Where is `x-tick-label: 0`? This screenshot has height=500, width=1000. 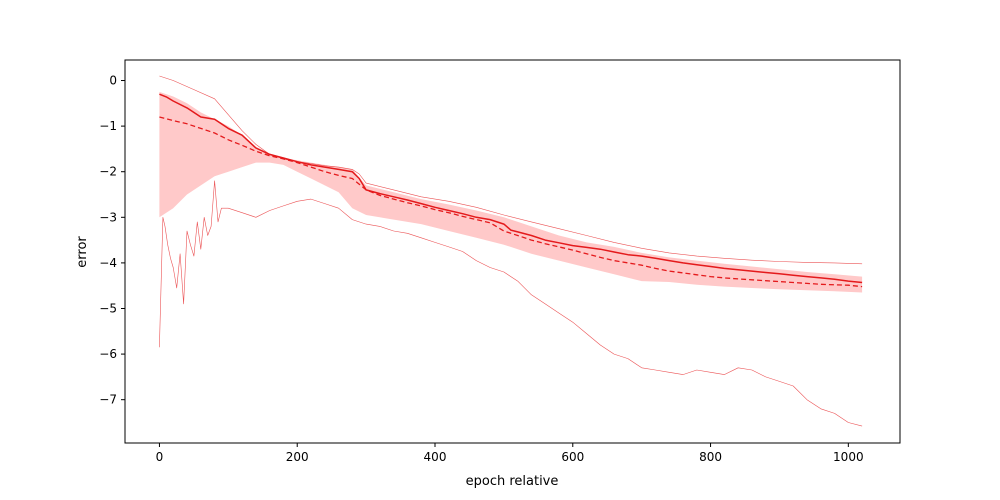
x-tick-label: 0 is located at coordinates (160, 457).